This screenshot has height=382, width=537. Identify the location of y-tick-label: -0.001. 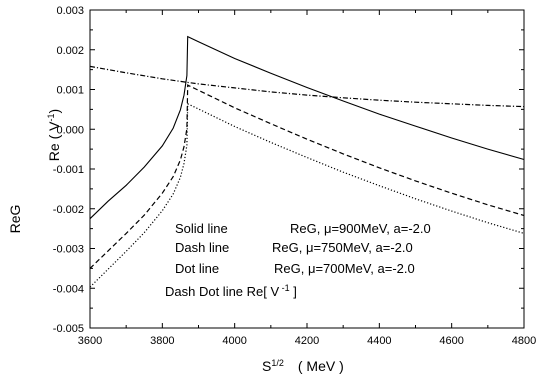
(68, 170).